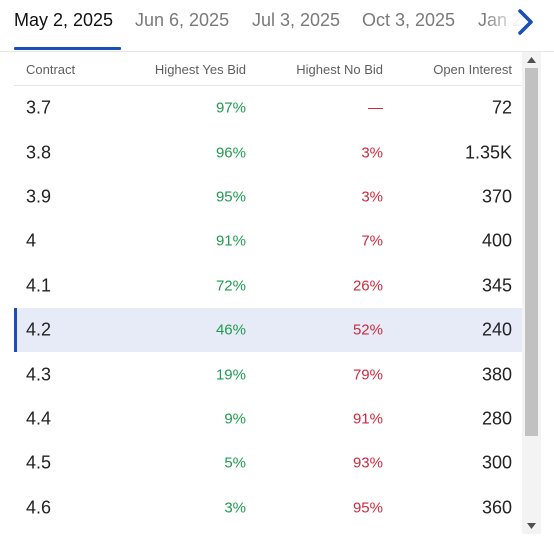 The width and height of the screenshot is (554, 540). I want to click on contract-value: 4.4, so click(39, 418).